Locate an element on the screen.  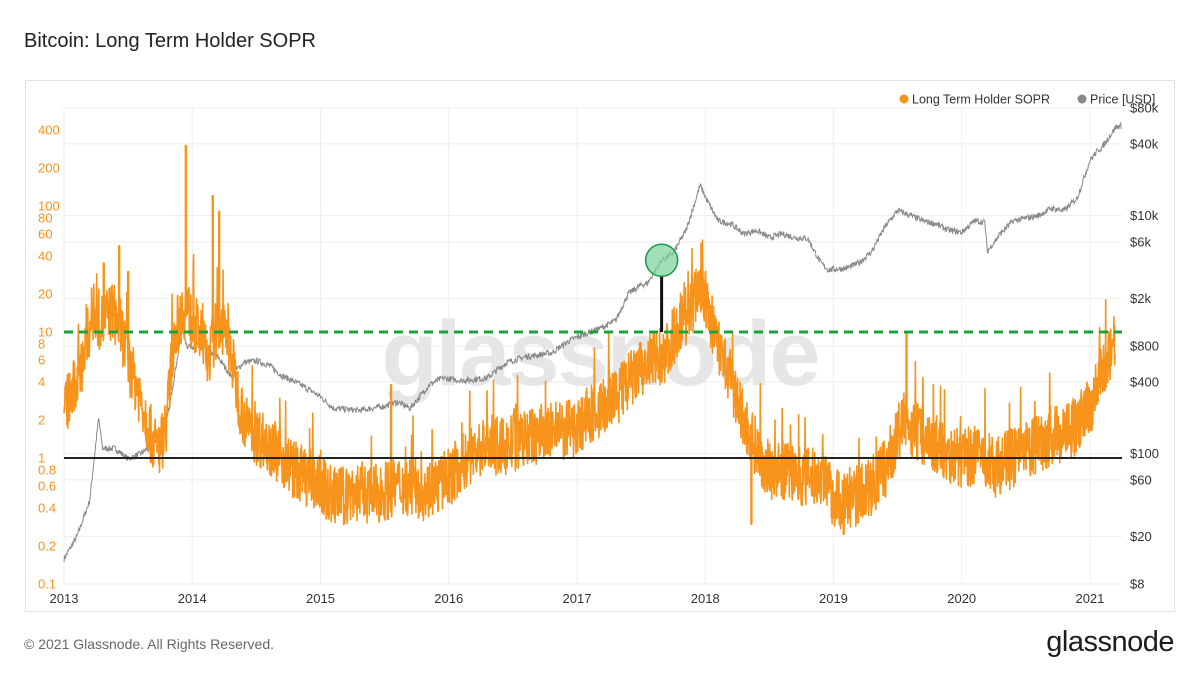
x-tick-label: 2014 is located at coordinates (192, 598).